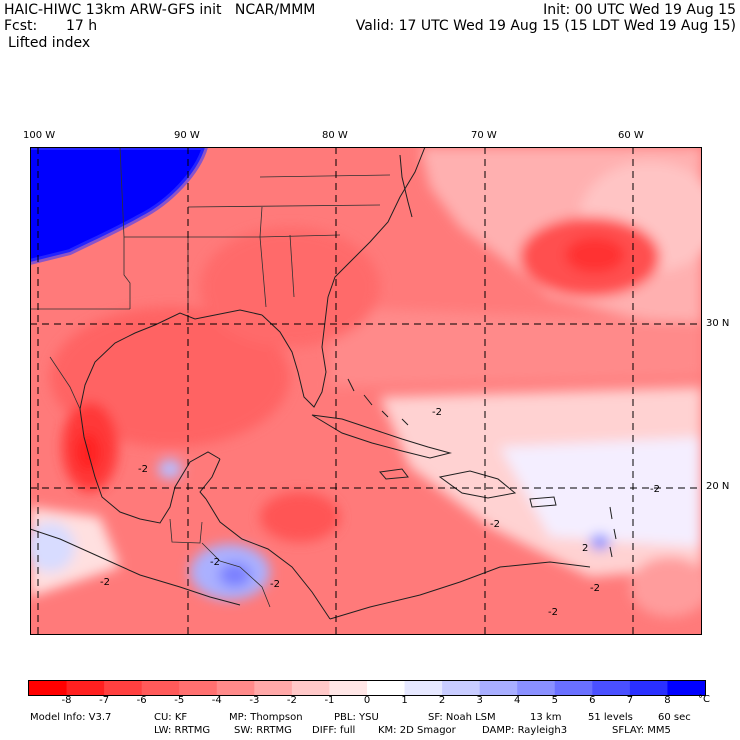 This screenshot has height=740, width=740. I want to click on fcst-value: 17 h, so click(82, 26).